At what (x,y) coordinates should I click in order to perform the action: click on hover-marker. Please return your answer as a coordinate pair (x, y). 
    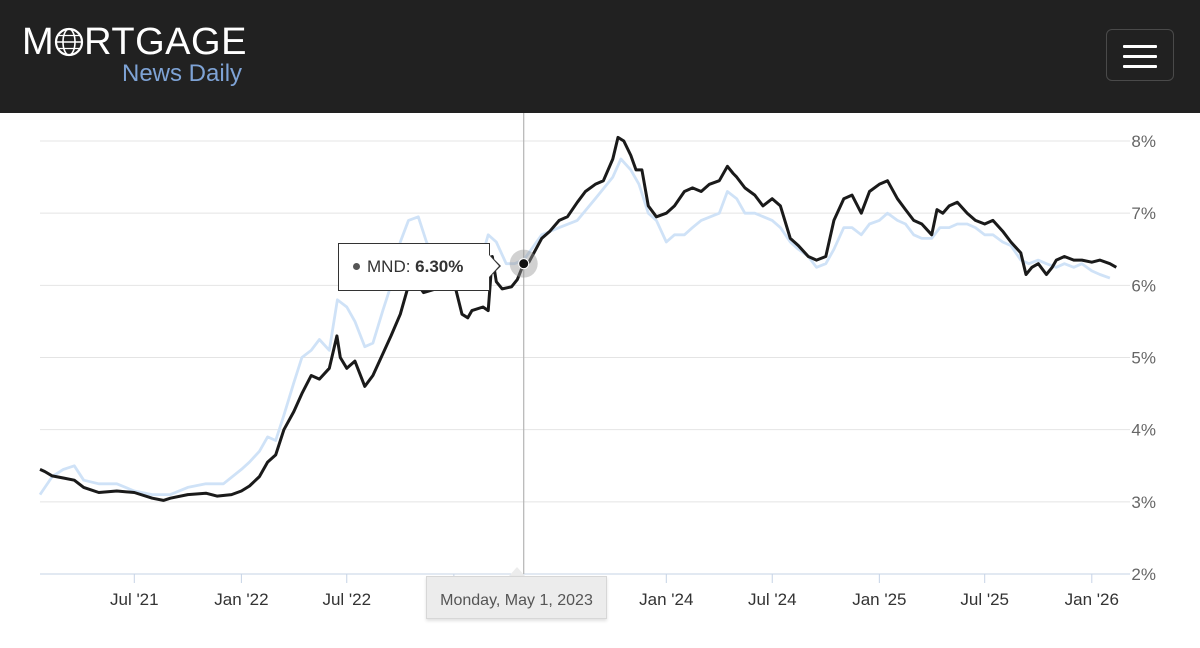
    Looking at the image, I should click on (523, 263).